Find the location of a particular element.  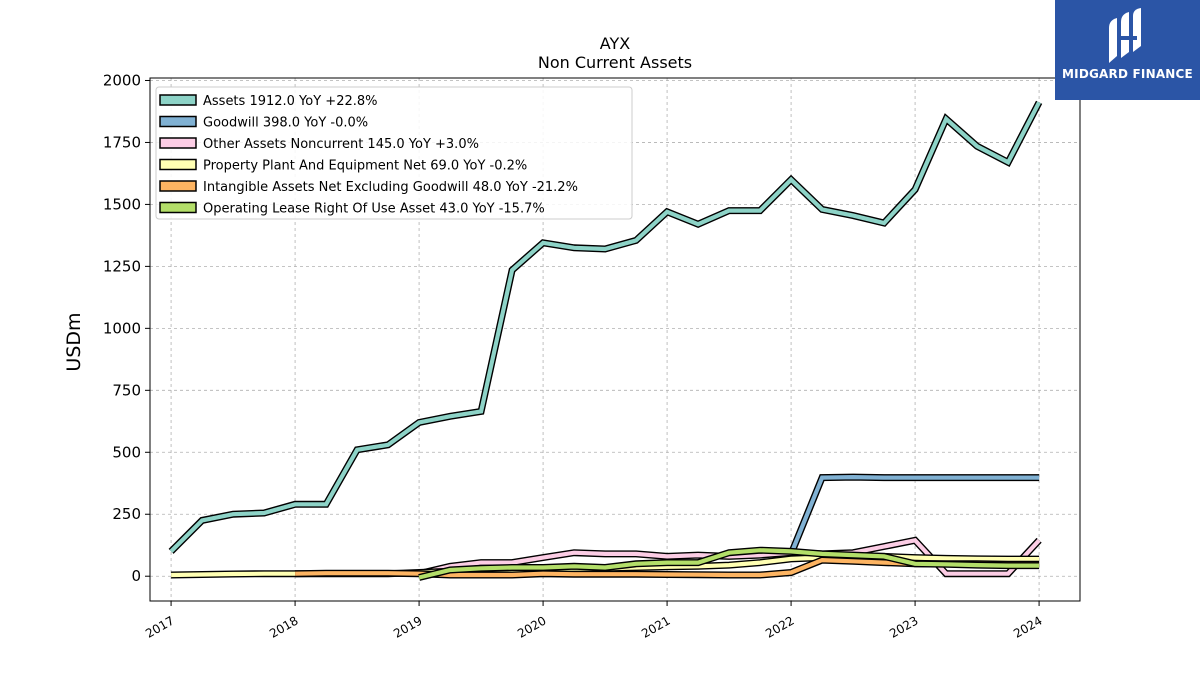

series-goodwill is located at coordinates (913, 514).